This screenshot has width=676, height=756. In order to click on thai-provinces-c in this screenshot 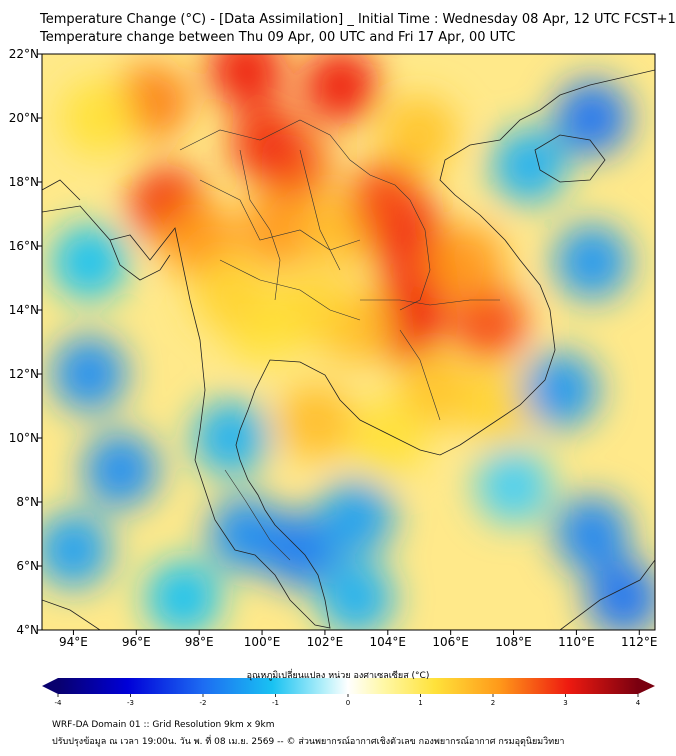, I will do `click(260, 225)`.